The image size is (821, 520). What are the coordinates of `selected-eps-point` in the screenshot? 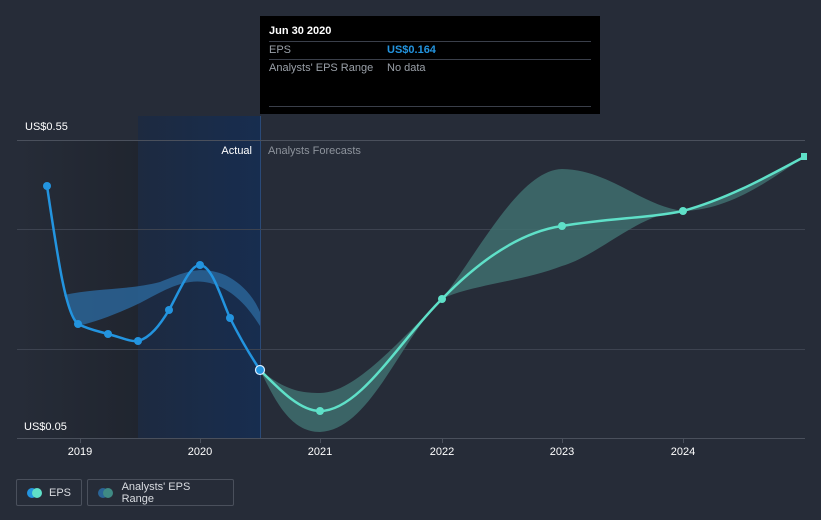 It's located at (260, 370).